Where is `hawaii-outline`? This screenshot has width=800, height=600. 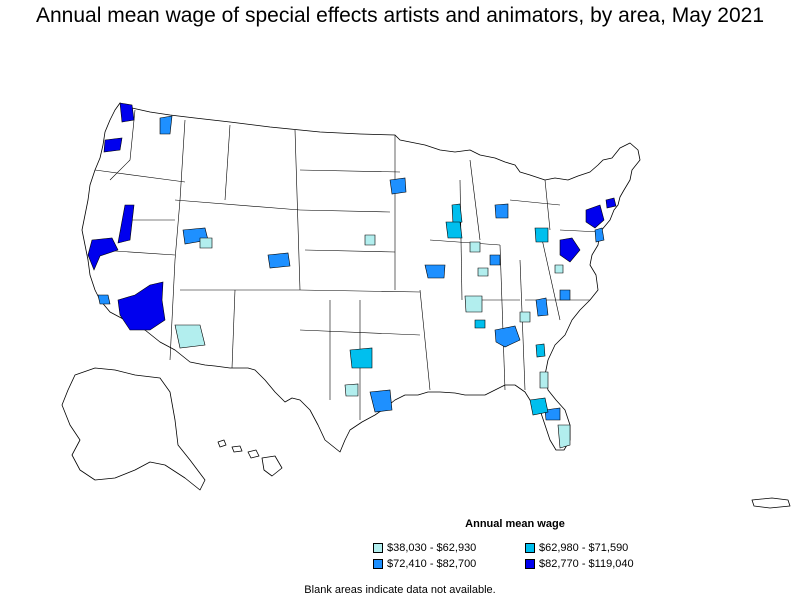 hawaii-outline is located at coordinates (250, 458).